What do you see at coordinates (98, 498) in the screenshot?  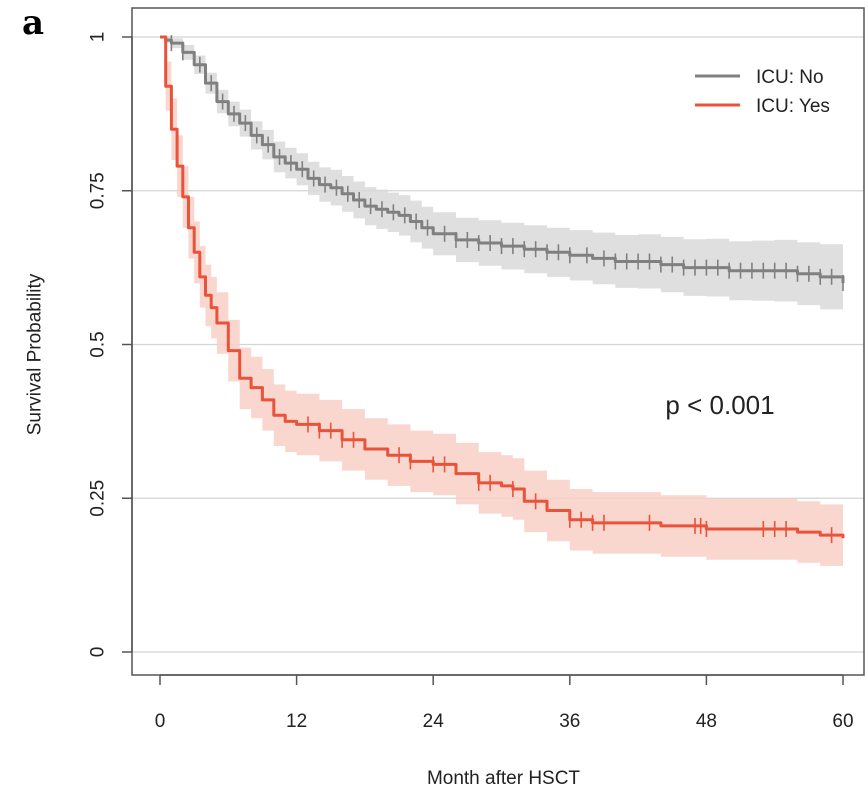 I see `y-tick-label-1: 0.25` at bounding box center [98, 498].